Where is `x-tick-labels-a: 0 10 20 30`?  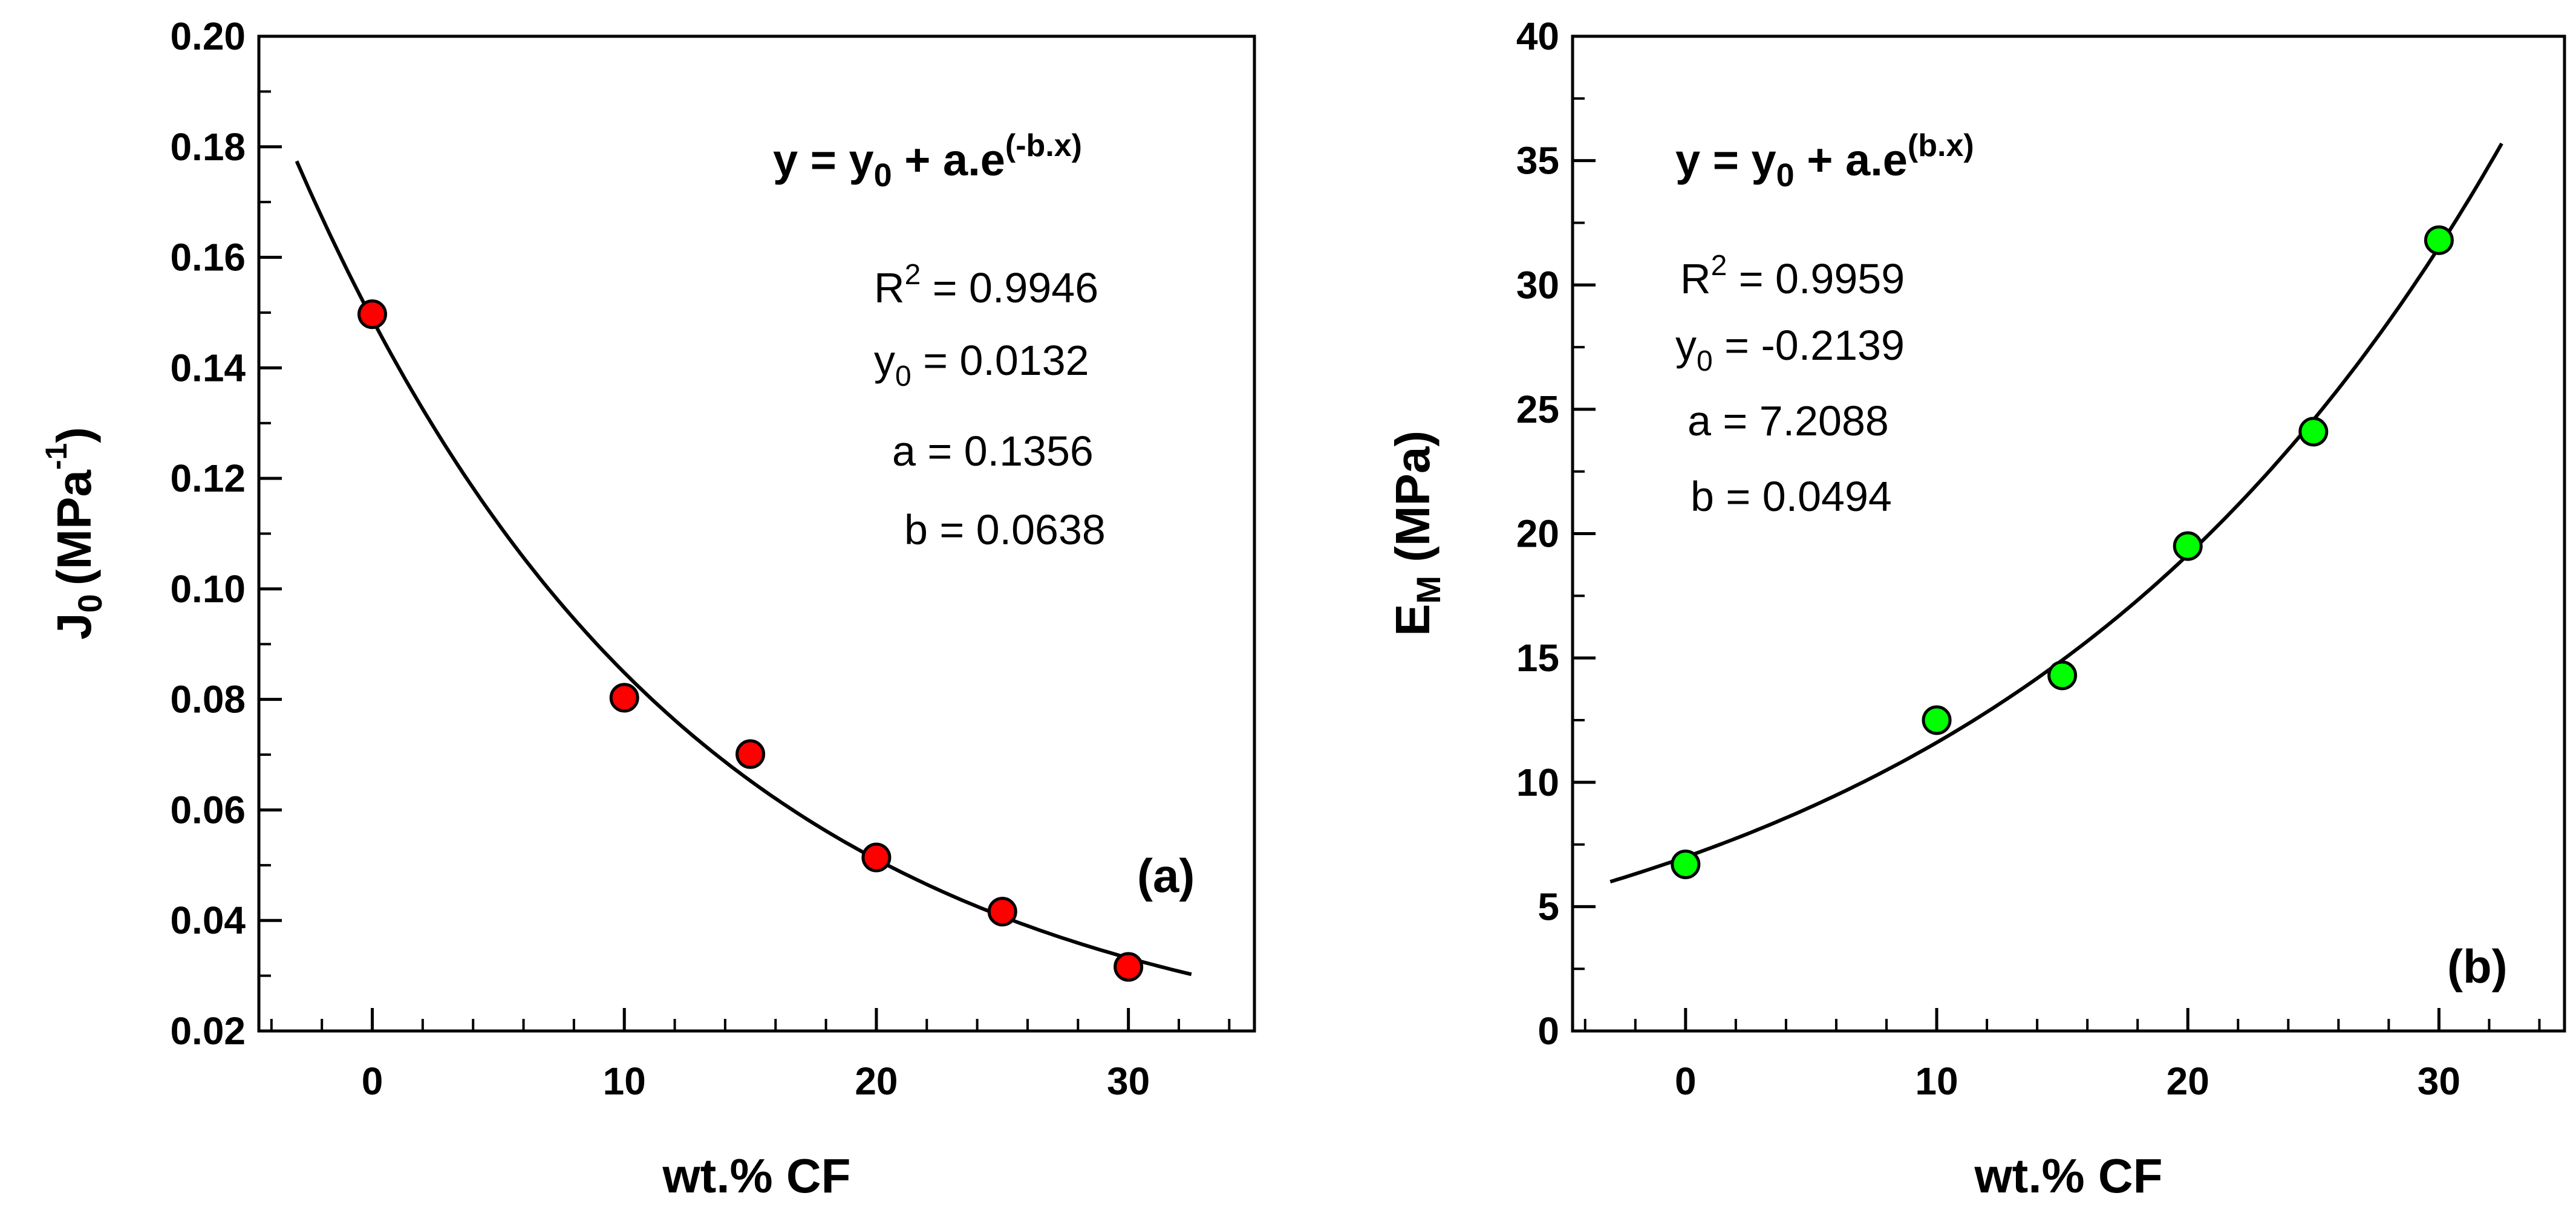 x-tick-labels-a: 0 10 20 30 is located at coordinates (756, 1081).